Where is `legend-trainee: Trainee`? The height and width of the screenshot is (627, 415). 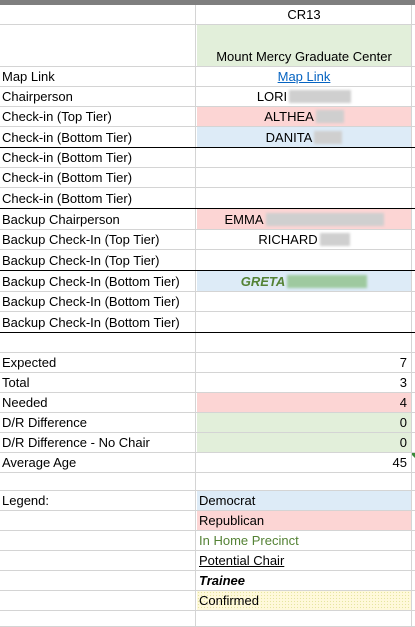 legend-trainee: Trainee is located at coordinates (222, 580).